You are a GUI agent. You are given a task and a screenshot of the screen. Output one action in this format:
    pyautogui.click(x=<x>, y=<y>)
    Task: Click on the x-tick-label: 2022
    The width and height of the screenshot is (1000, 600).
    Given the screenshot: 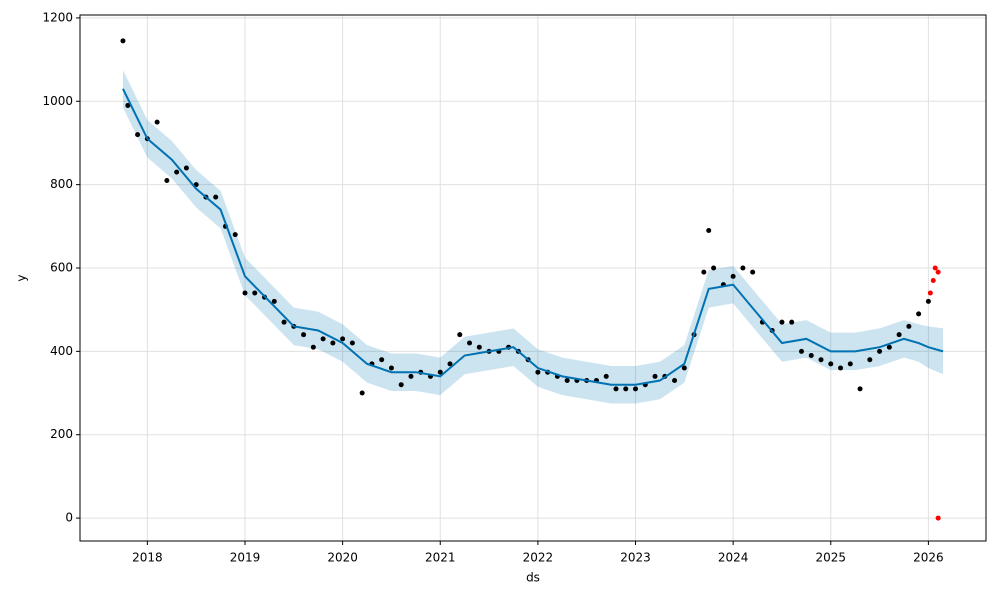 What is the action you would take?
    pyautogui.click(x=538, y=558)
    